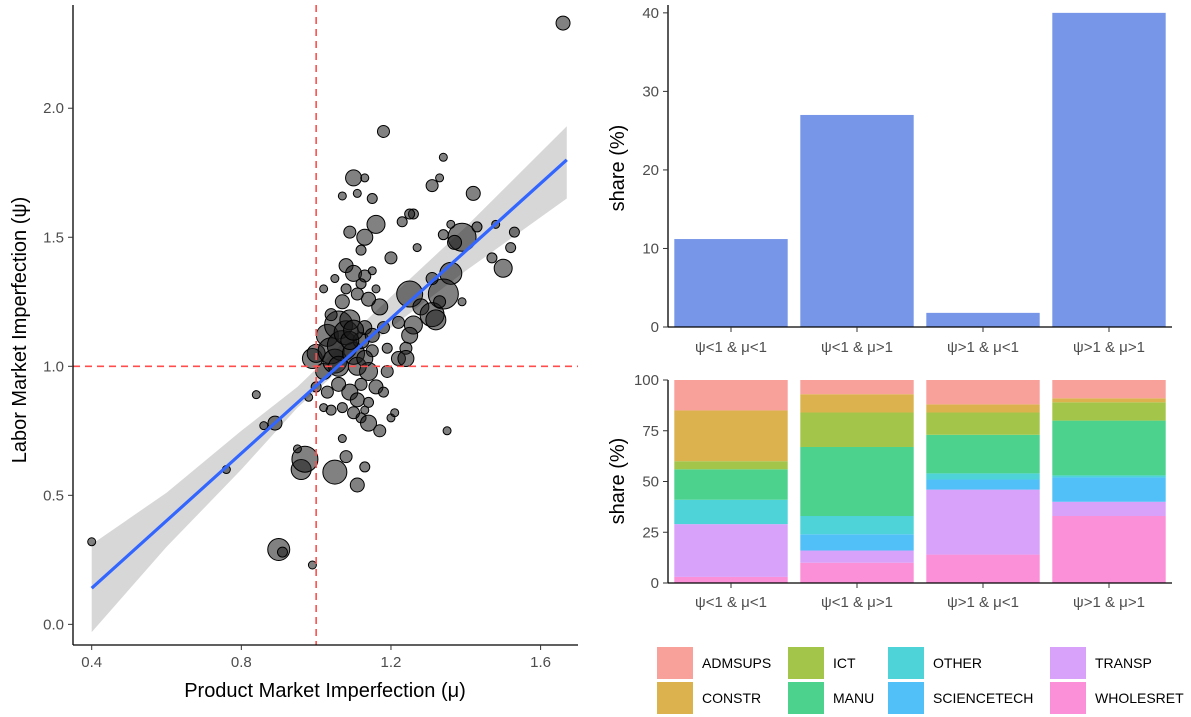 The image size is (1191, 717). I want to click on share-bar-y-tick-label: 30, so click(650, 91).